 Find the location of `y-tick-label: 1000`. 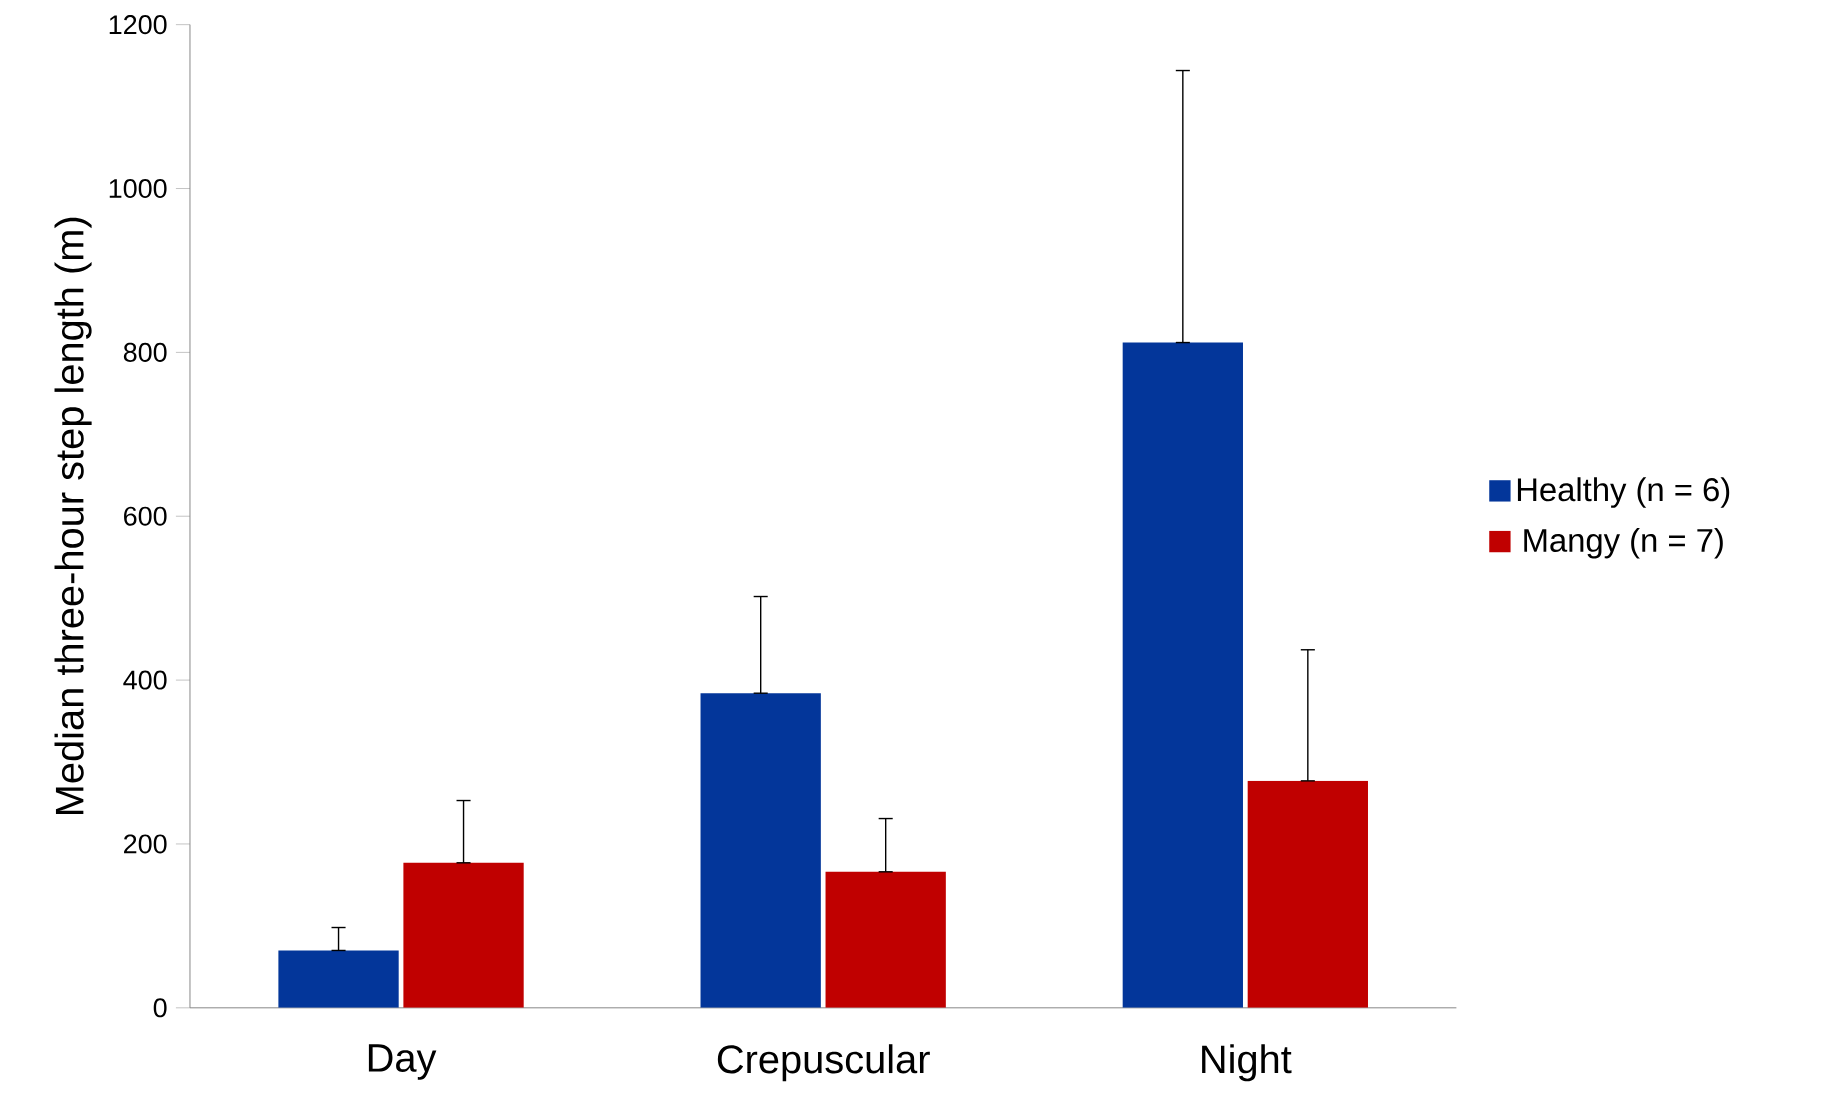

y-tick-label: 1000 is located at coordinates (138, 189).